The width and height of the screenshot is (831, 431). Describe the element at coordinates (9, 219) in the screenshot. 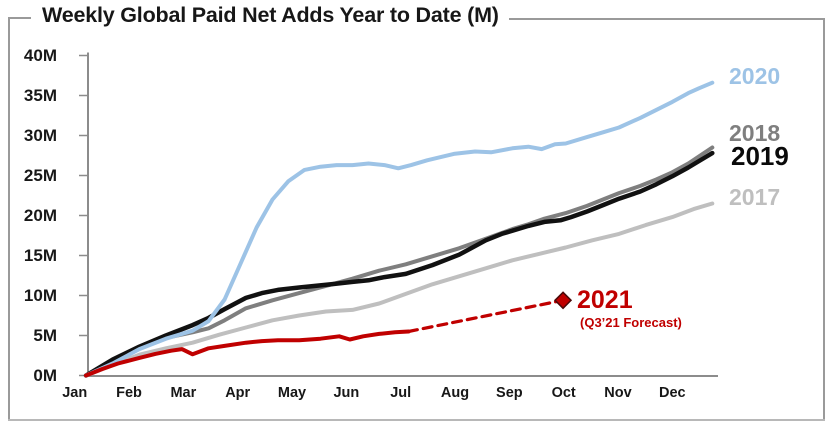

I see `frame-border-left` at that location.